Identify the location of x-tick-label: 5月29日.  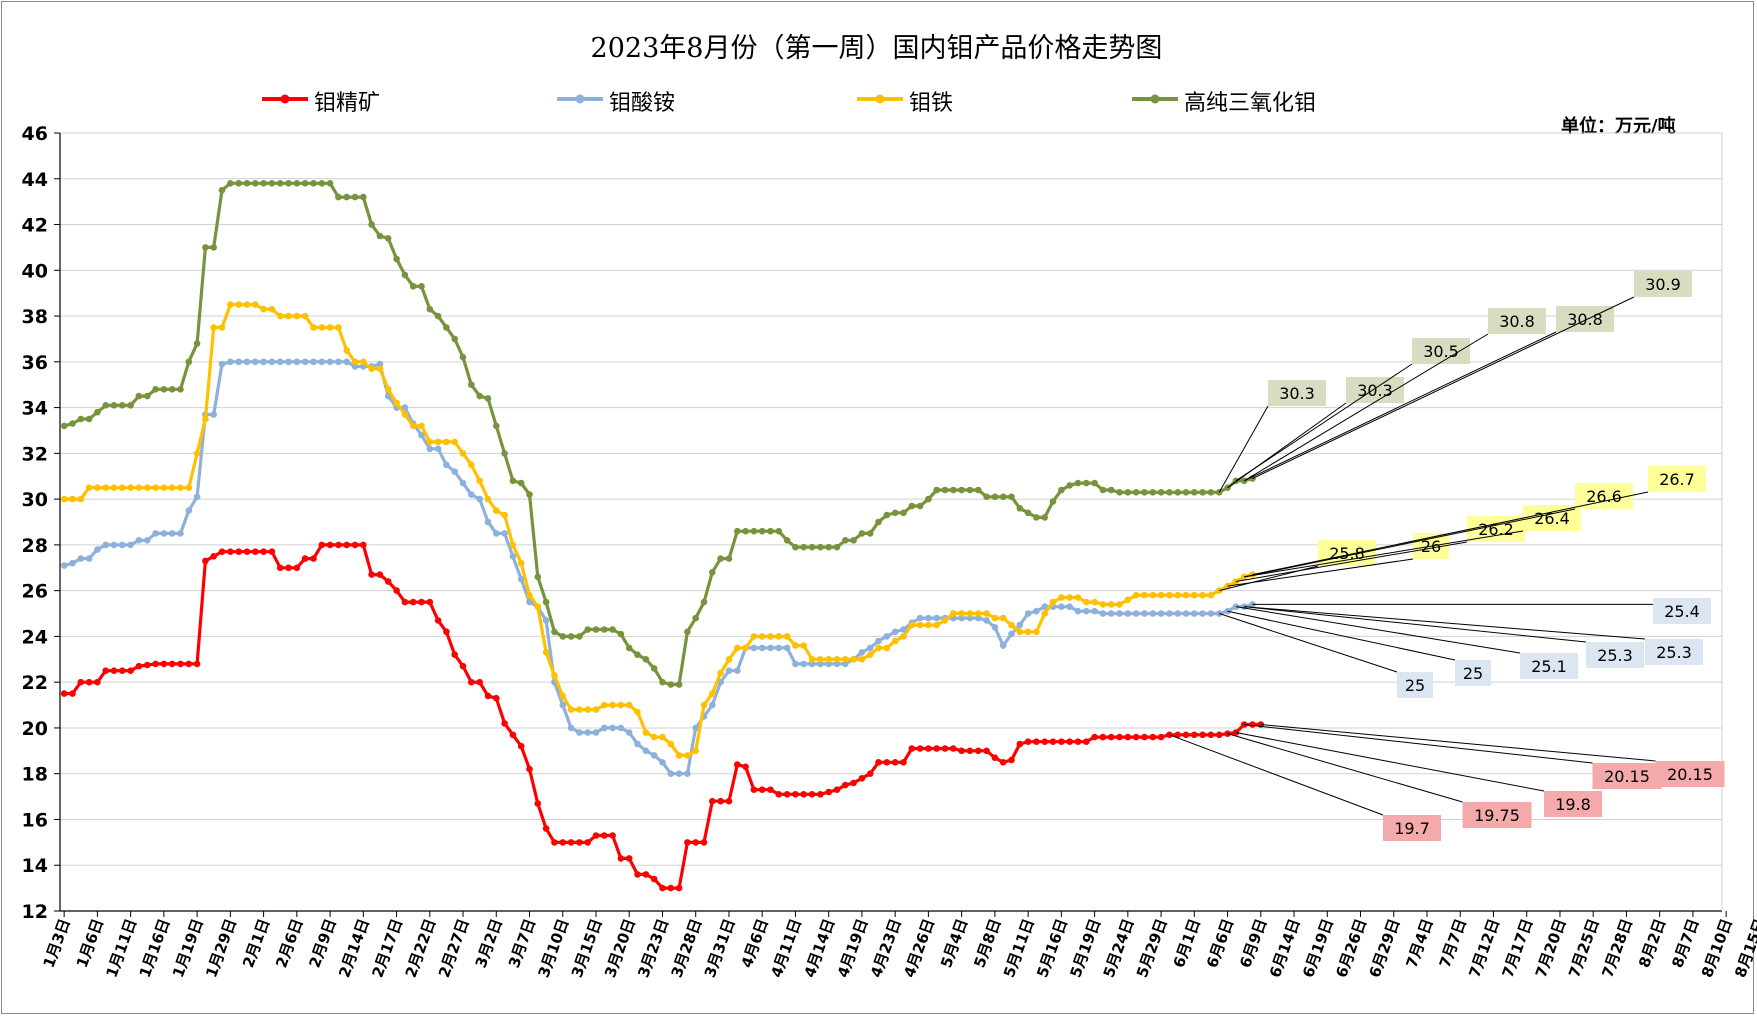
(1152, 948).